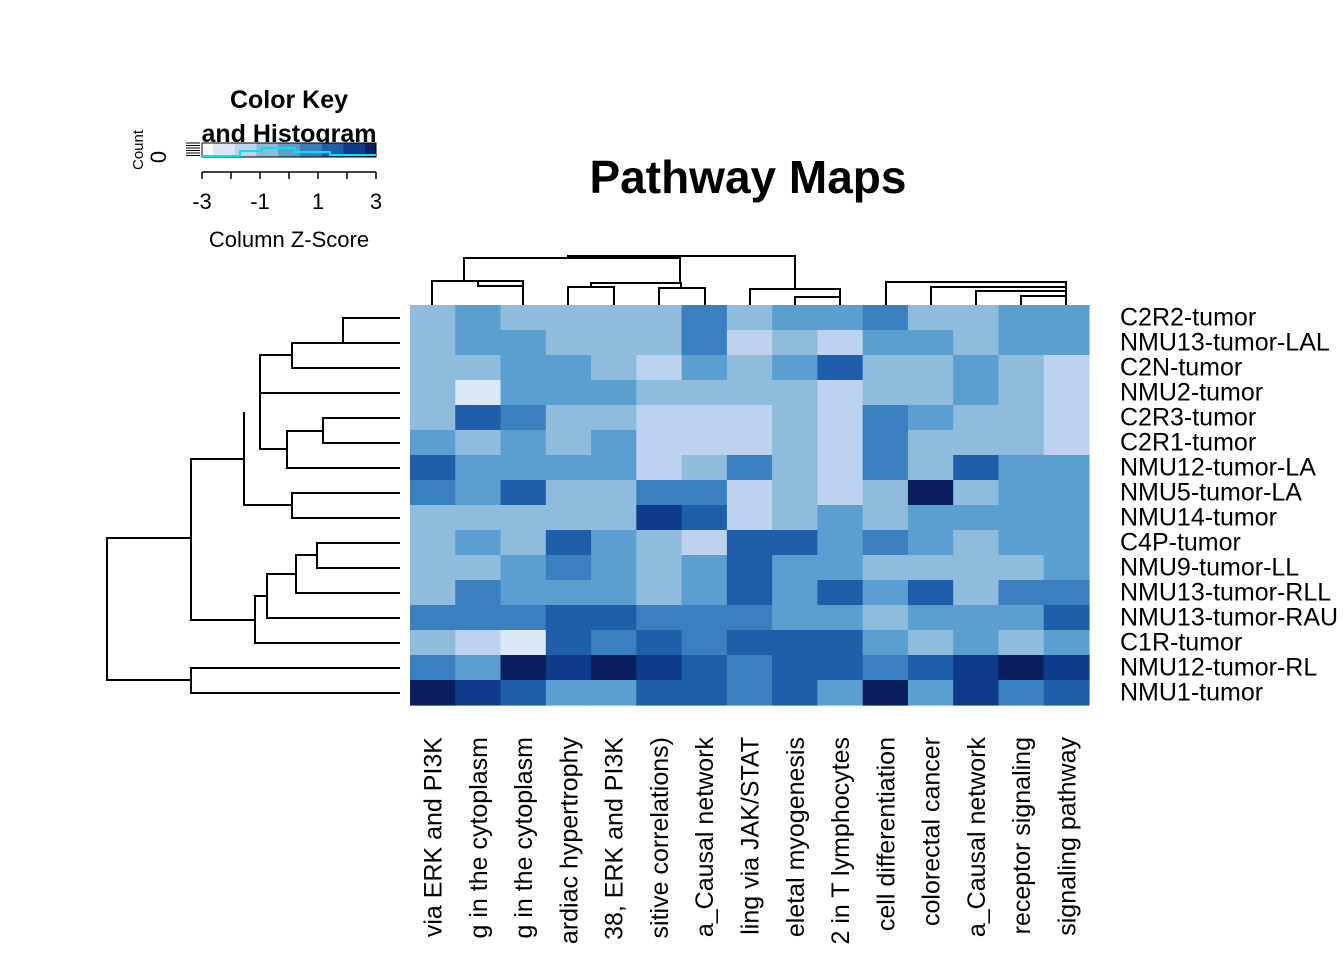  What do you see at coordinates (615, 838) in the screenshot?
I see `column-label: 38, ERK and PI3K` at bounding box center [615, 838].